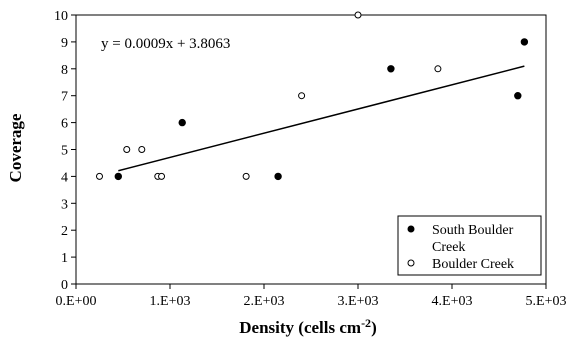 Image resolution: width=573 pixels, height=347 pixels. Describe the element at coordinates (170, 301) in the screenshot. I see `x-tick-label: 1.E+03` at that location.